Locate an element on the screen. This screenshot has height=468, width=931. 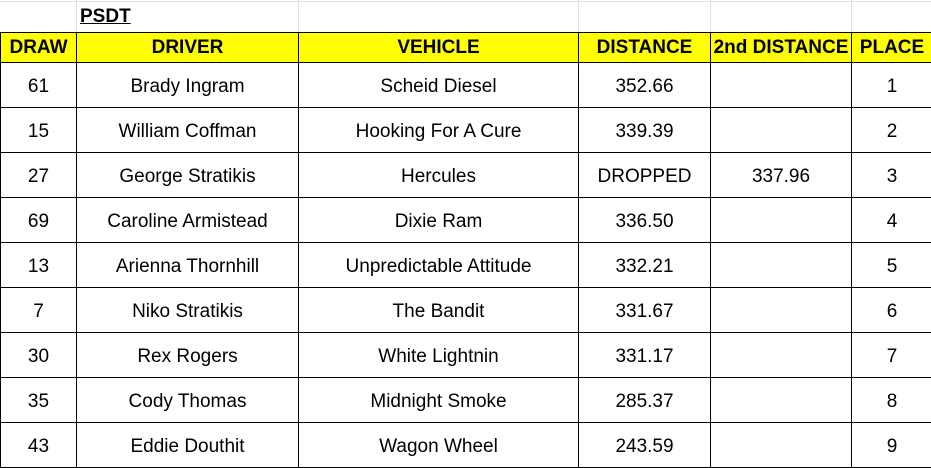
cell-draw: 35 is located at coordinates (39, 400).